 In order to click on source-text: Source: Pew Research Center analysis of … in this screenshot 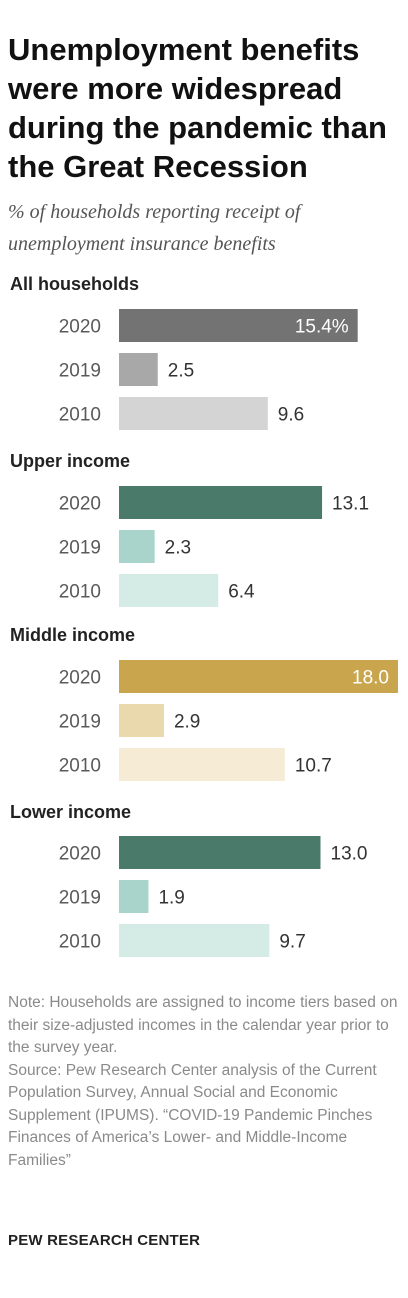, I will do `click(192, 1115)`.